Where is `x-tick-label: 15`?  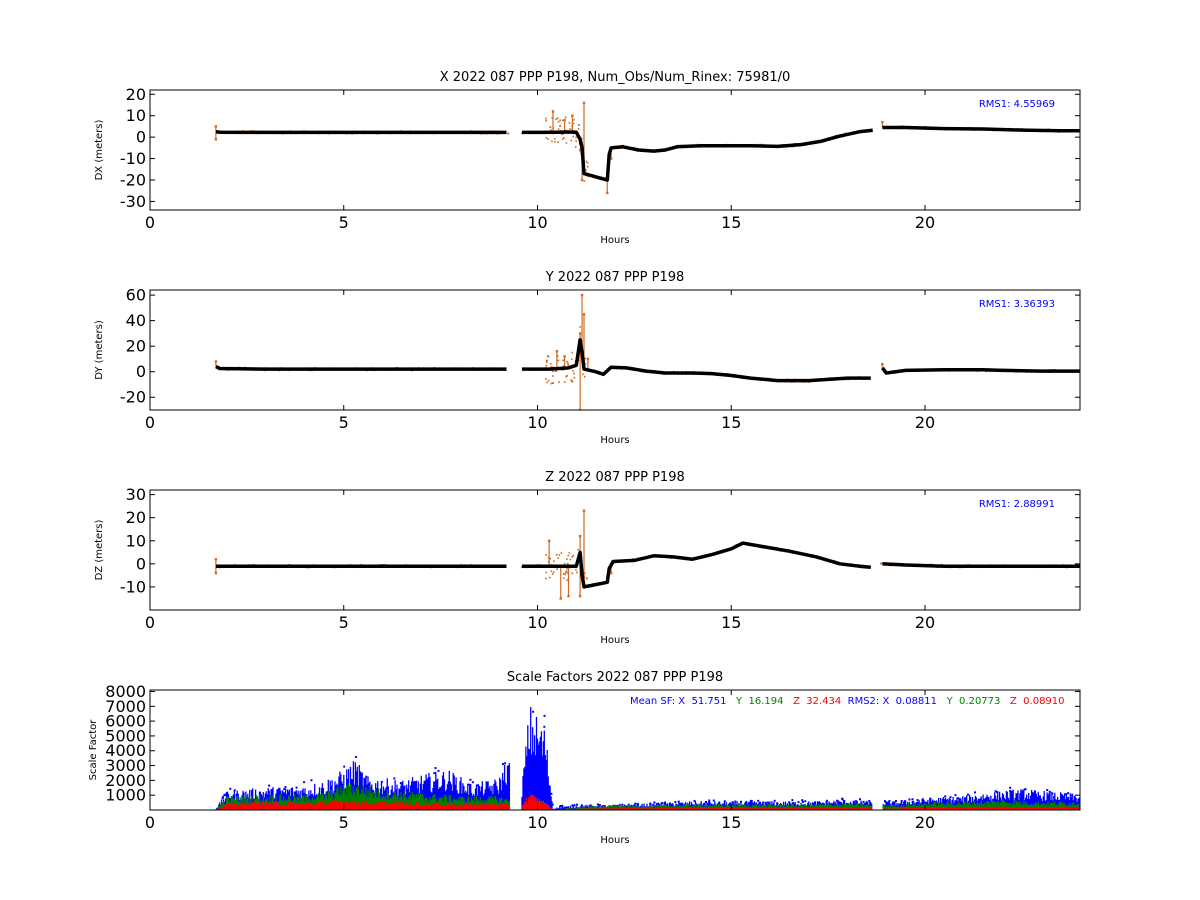
x-tick-label: 15 is located at coordinates (731, 822).